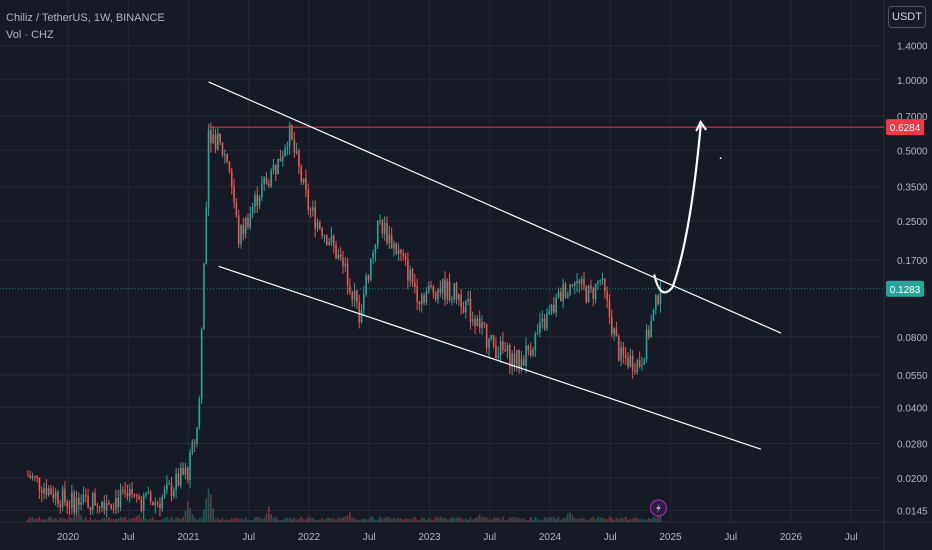  Describe the element at coordinates (30, 35) in the screenshot. I see `volume-indicator-label: Vol · CHZ` at that location.